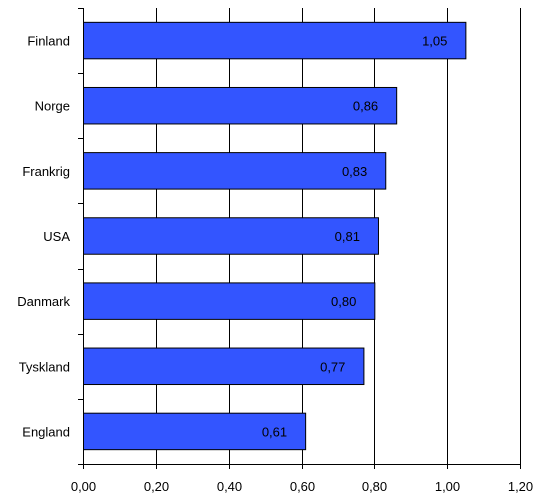  Describe the element at coordinates (231, 236) in the screenshot. I see `bar-usa` at that location.